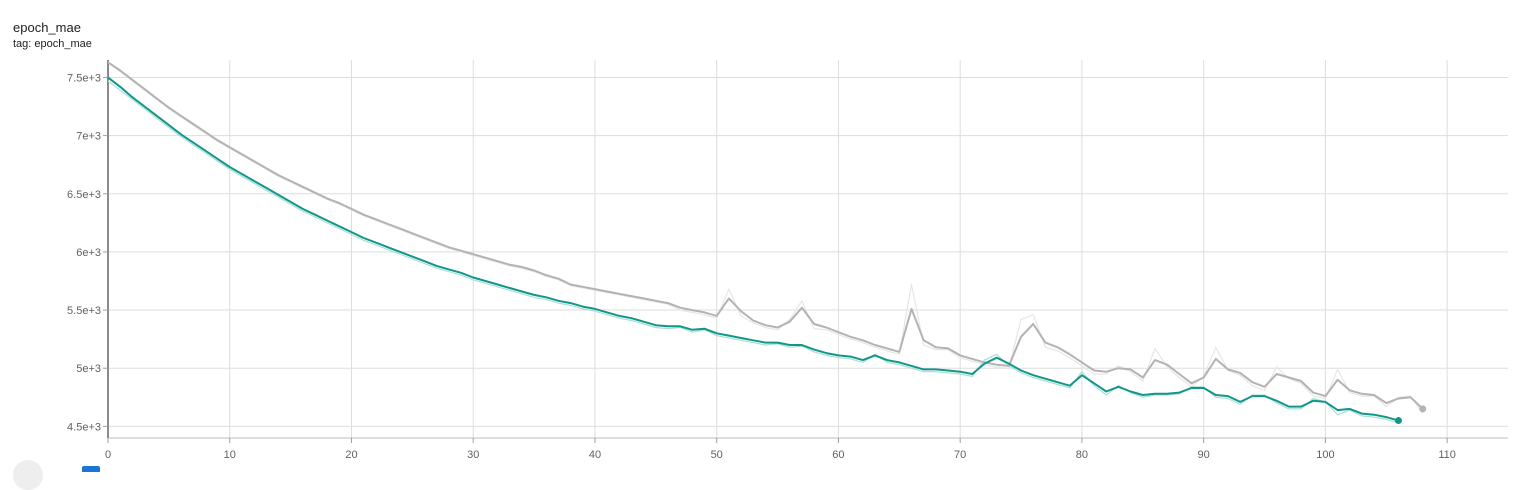  I want to click on download-button, so click(91, 469).